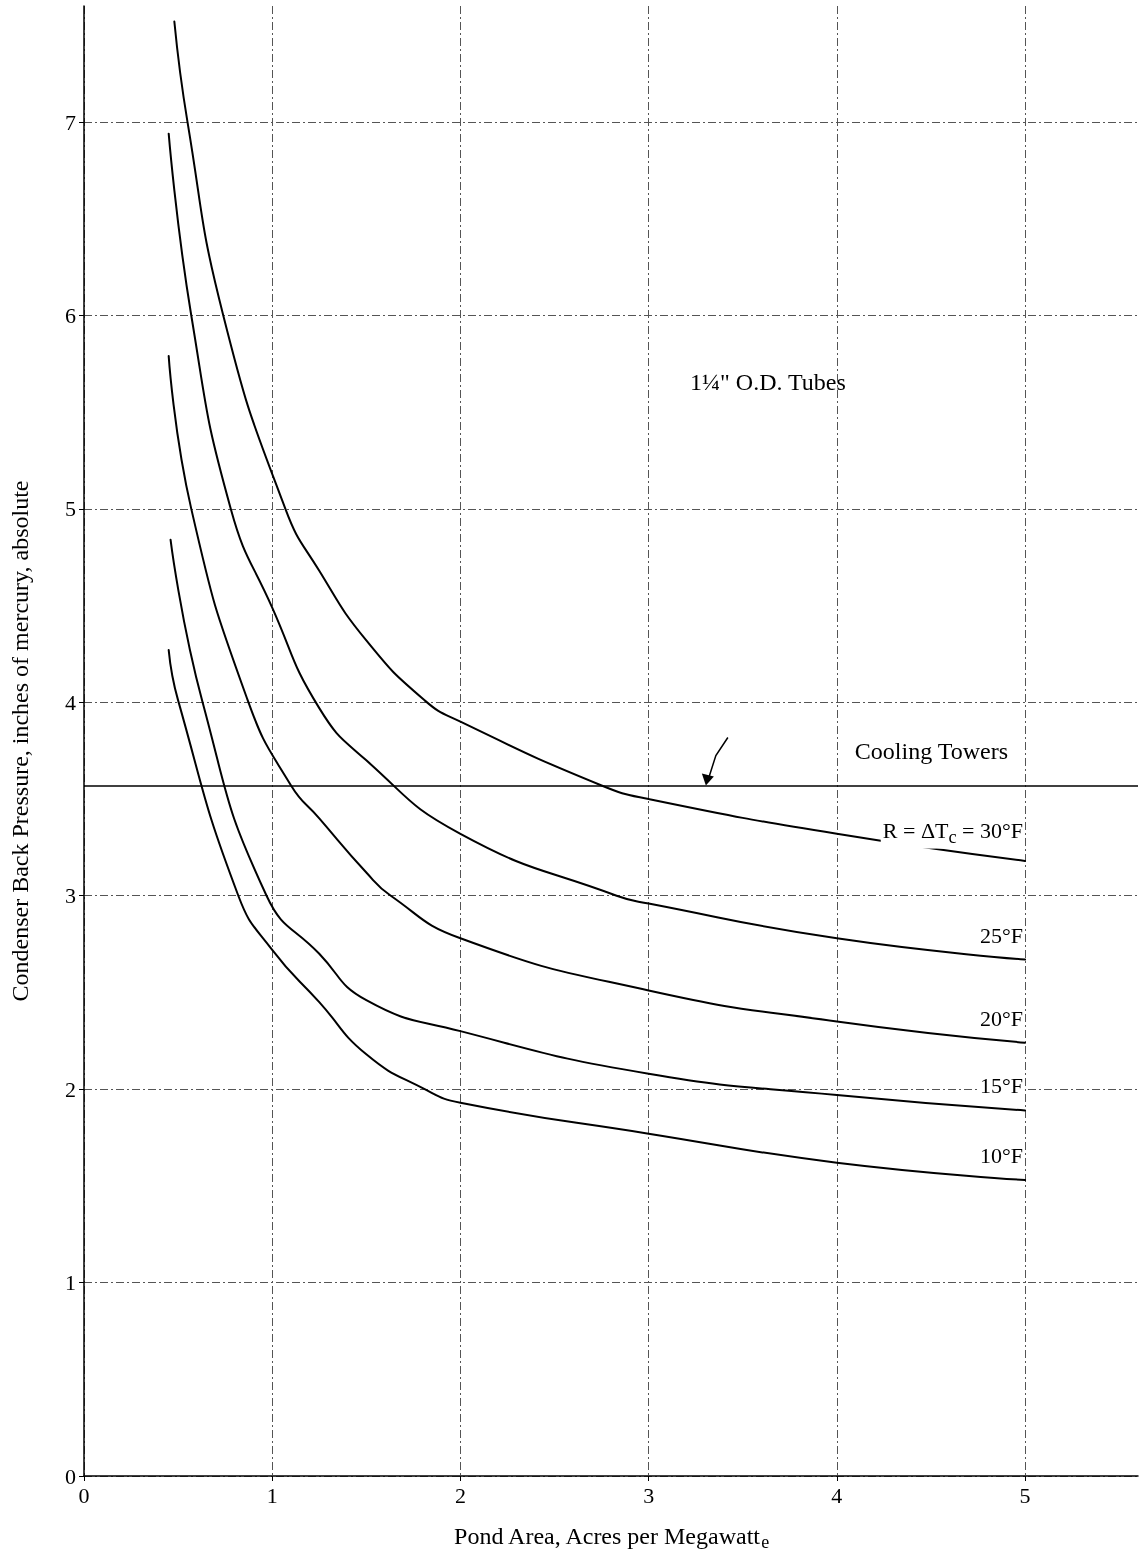  Describe the element at coordinates (1002, 1086) in the screenshot. I see `series-label: 15°F` at that location.